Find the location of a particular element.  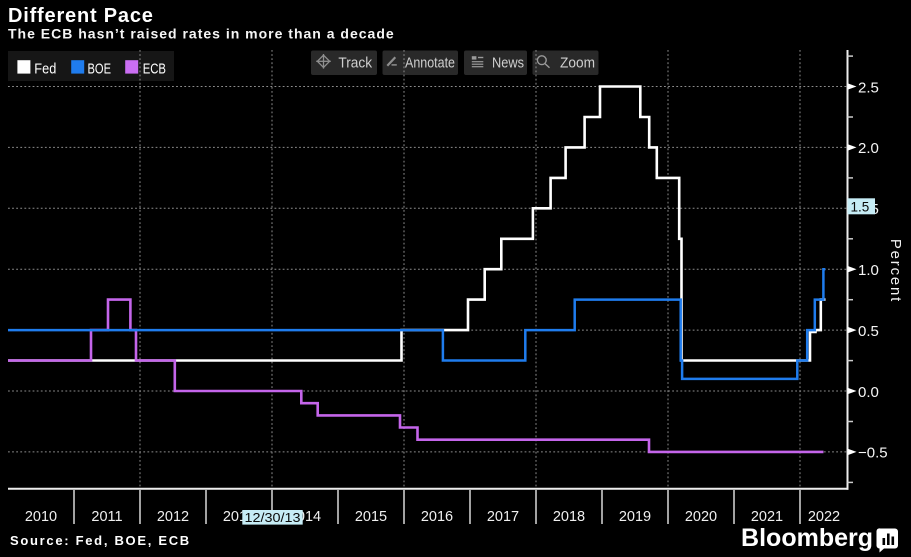

svg-text: Source: Fed, BOE, ECB is located at coordinates (100, 540).